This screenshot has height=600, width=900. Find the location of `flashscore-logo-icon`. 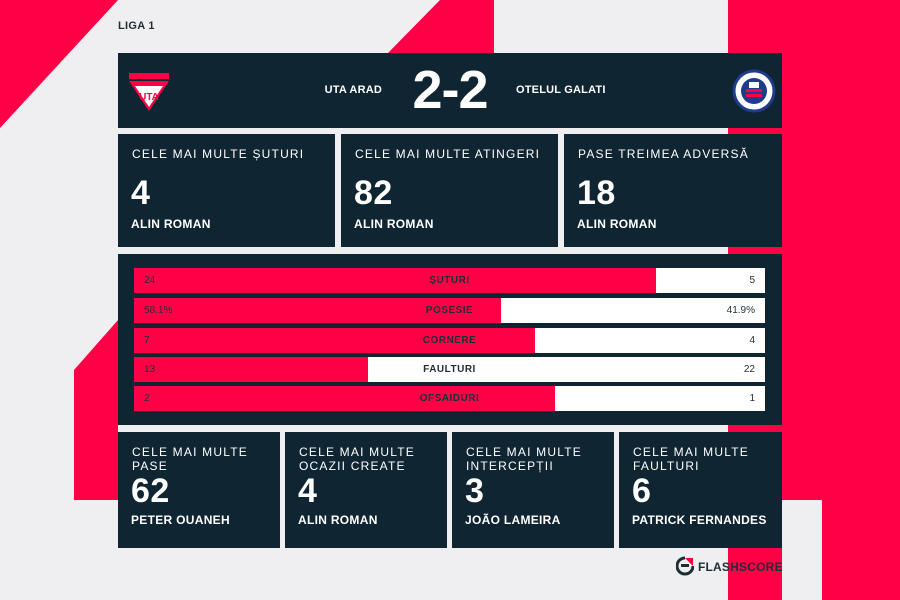

flashscore-logo-icon is located at coordinates (685, 566).